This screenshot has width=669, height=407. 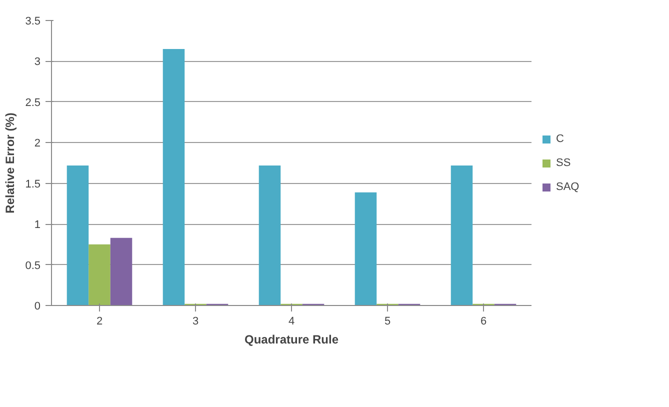 I want to click on x-tick-label: 2, so click(x=99, y=322).